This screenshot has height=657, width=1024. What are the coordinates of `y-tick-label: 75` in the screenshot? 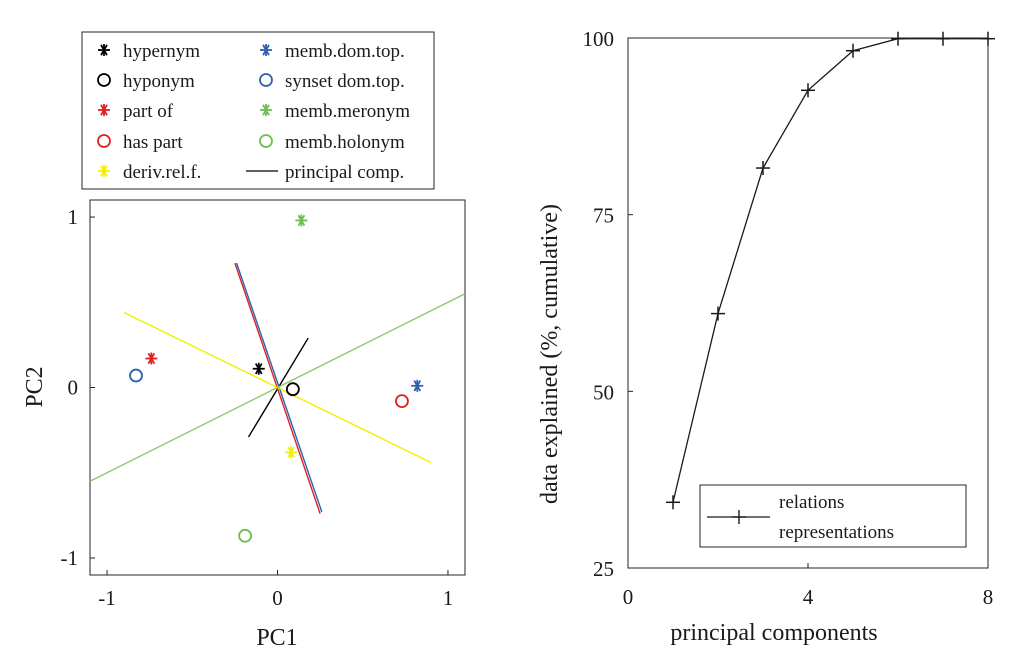 It's located at (603, 216).